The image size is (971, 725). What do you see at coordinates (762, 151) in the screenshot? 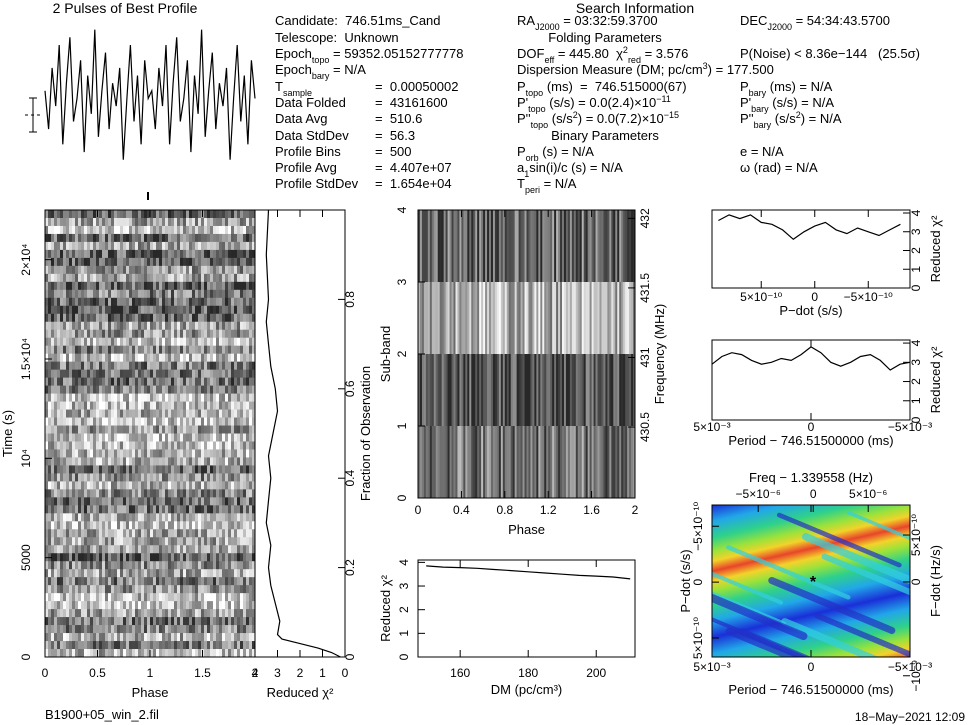
I see `text-part: e = N/A` at bounding box center [762, 151].